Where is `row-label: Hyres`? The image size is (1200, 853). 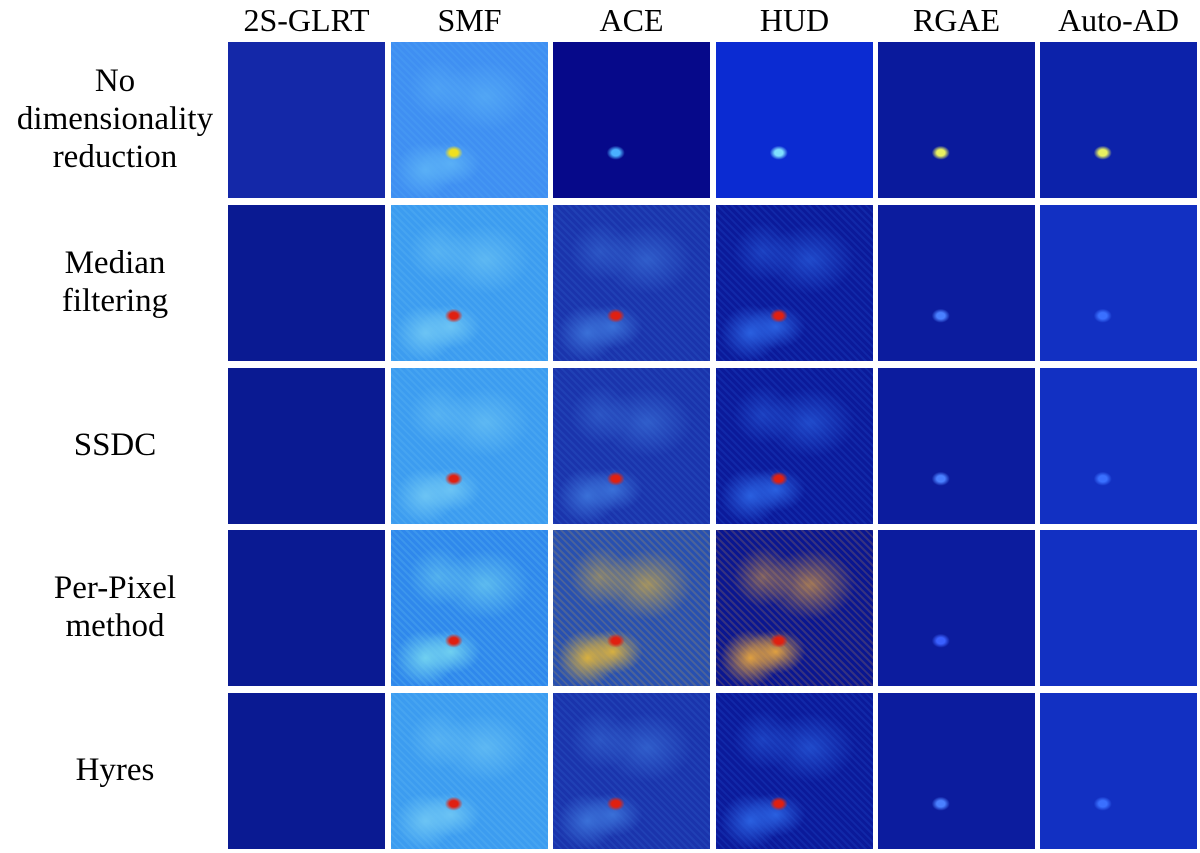
row-label: Hyres is located at coordinates (115, 770).